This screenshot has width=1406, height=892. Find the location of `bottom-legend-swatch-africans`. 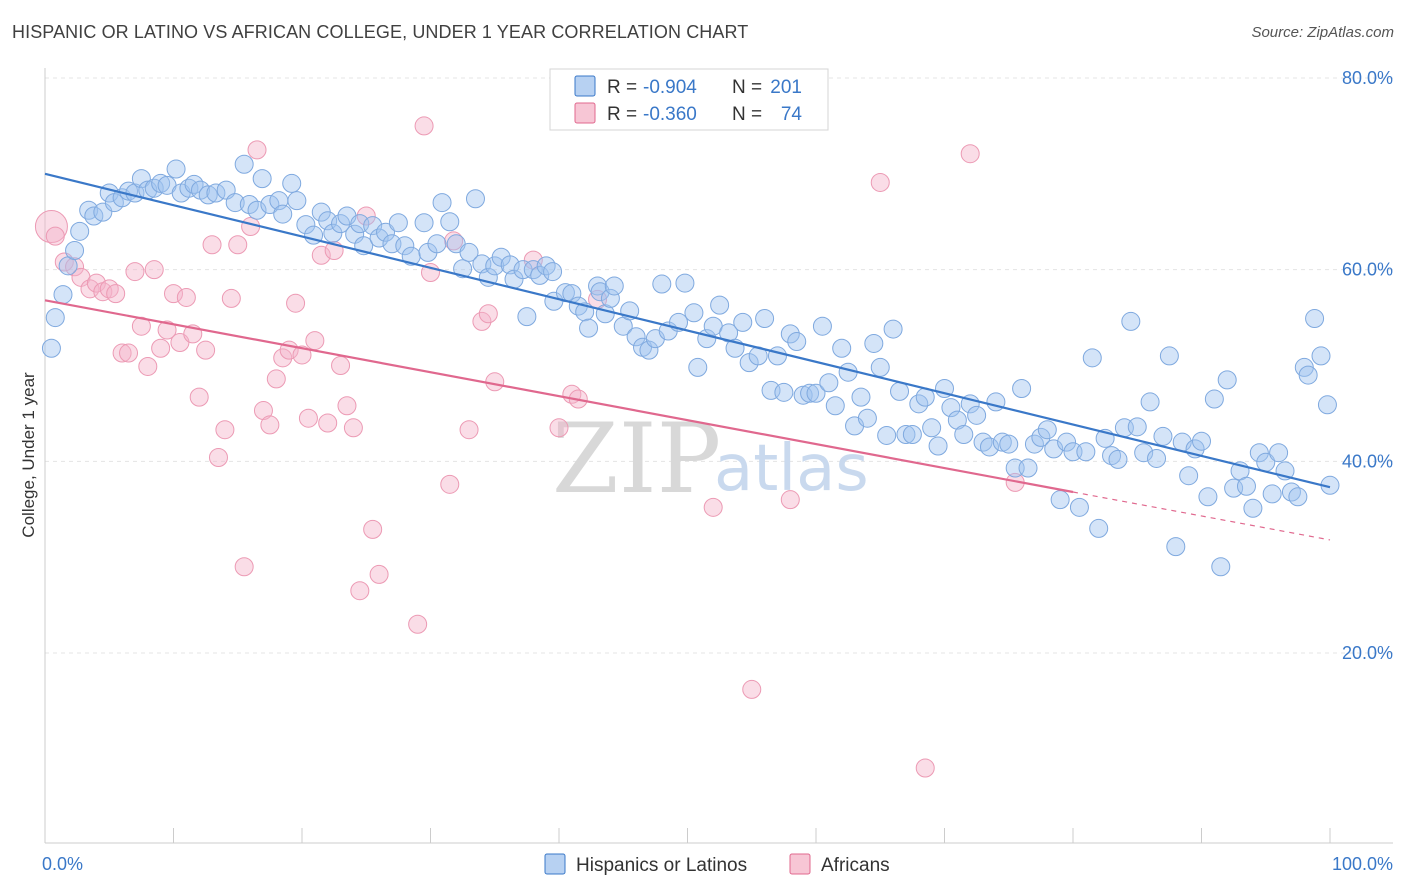

bottom-legend-swatch-africans is located at coordinates (800, 864).